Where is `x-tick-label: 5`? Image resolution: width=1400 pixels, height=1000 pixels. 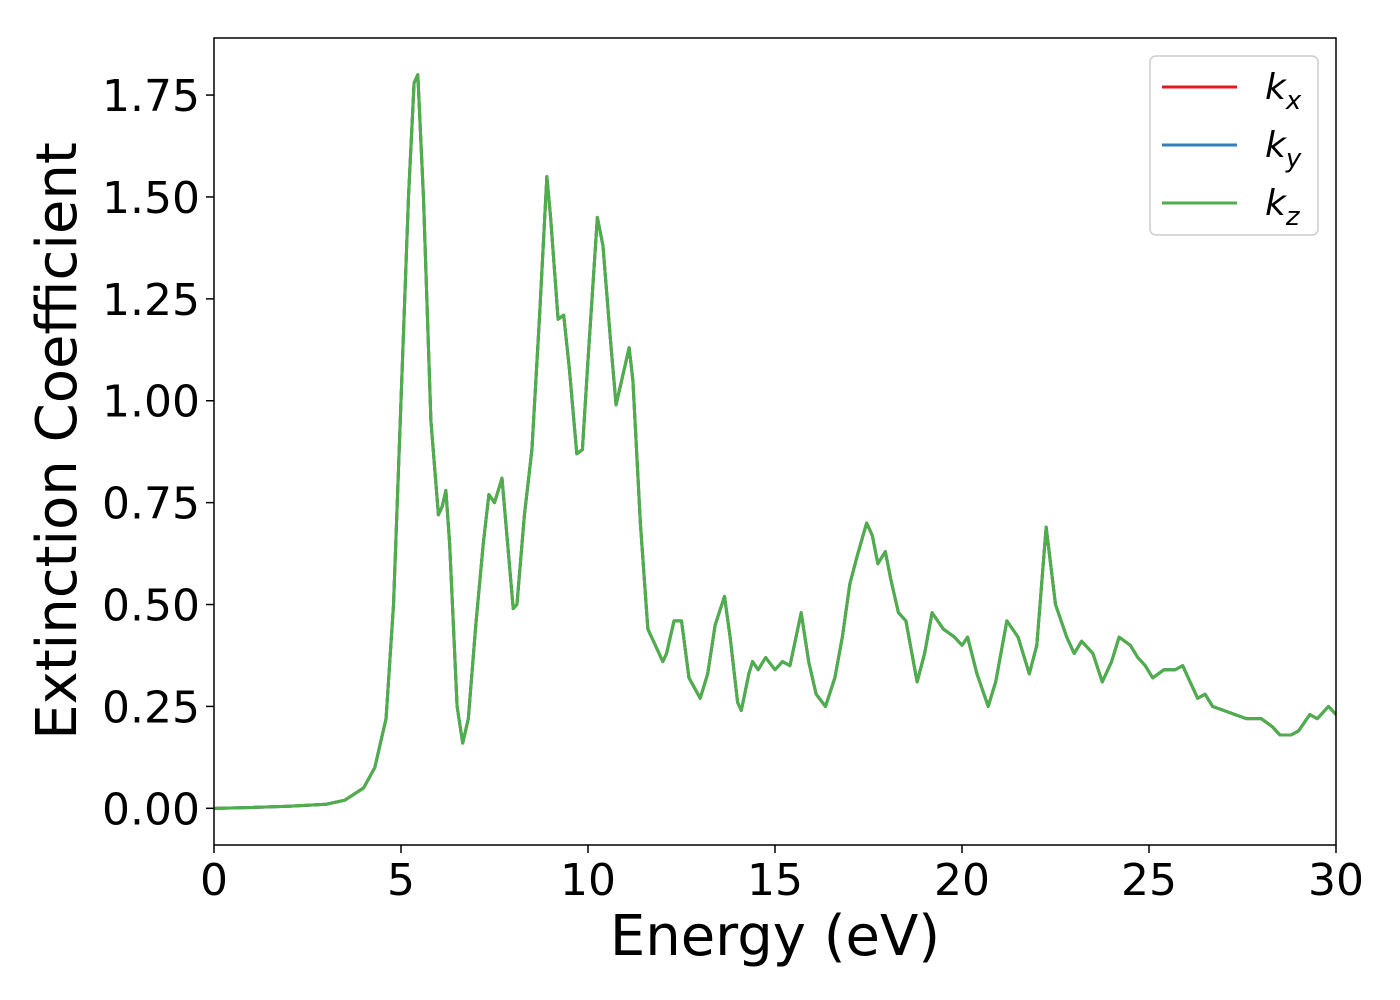 x-tick-label: 5 is located at coordinates (401, 880).